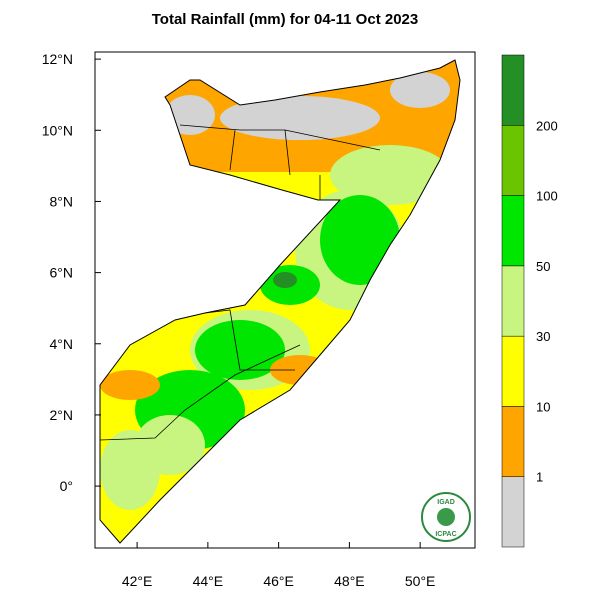 This screenshot has width=600, height=605. I want to click on y-tick-label: 12°N, so click(57, 59).